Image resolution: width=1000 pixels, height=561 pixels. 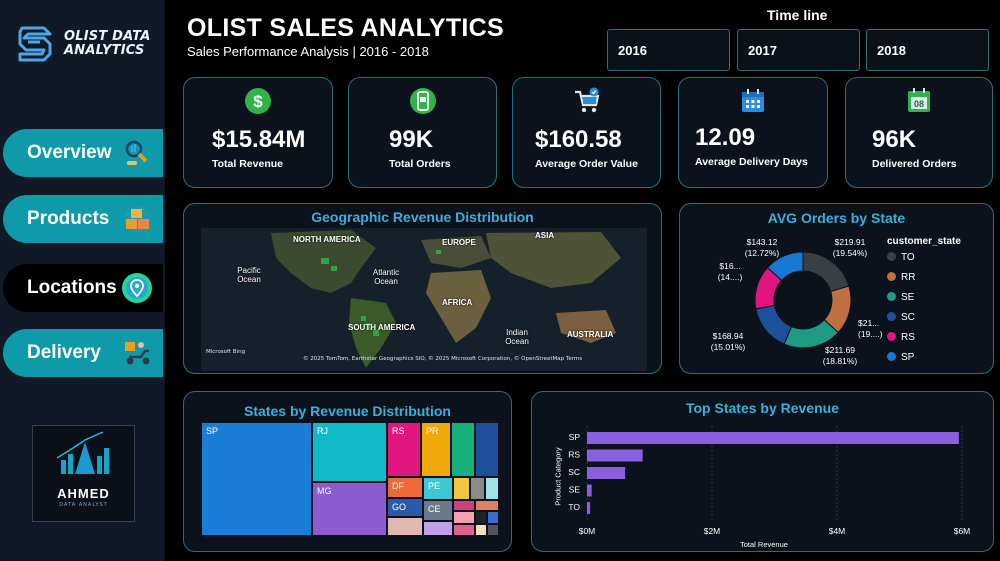 I want to click on treemap-cell-to, so click(x=464, y=530).